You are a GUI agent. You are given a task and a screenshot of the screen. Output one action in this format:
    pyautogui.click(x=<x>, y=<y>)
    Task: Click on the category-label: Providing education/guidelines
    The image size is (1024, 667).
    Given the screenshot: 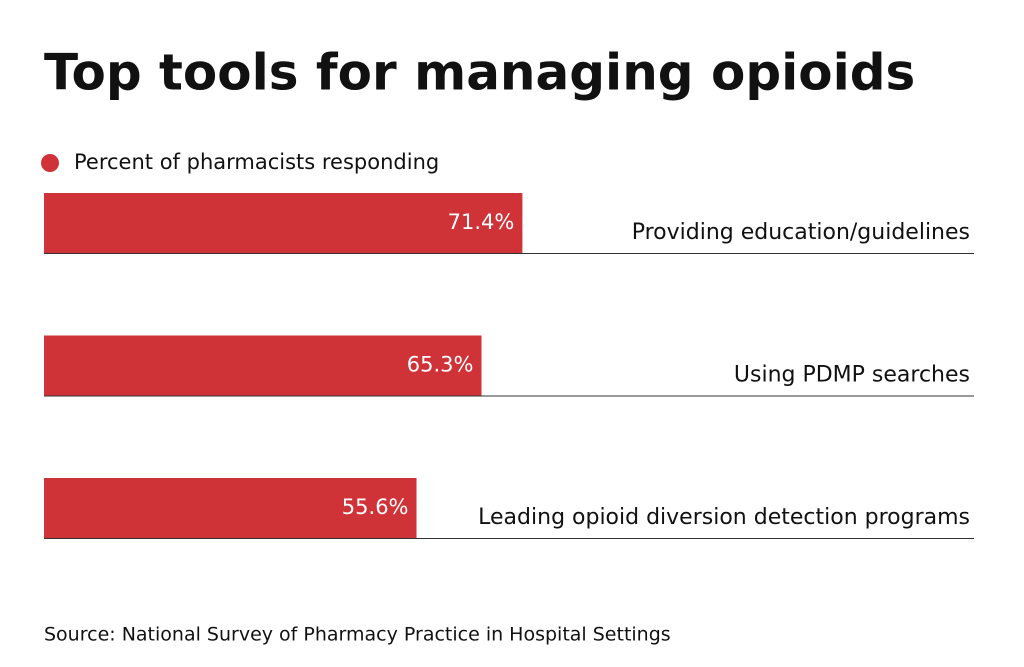 What is the action you would take?
    pyautogui.click(x=801, y=232)
    